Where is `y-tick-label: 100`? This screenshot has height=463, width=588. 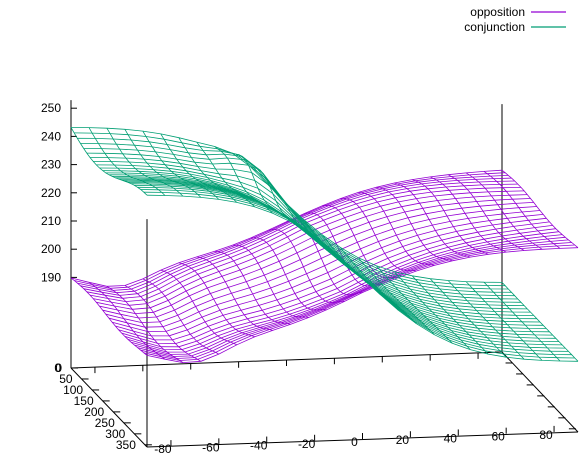
y-tick-label: 100 is located at coordinates (73, 390).